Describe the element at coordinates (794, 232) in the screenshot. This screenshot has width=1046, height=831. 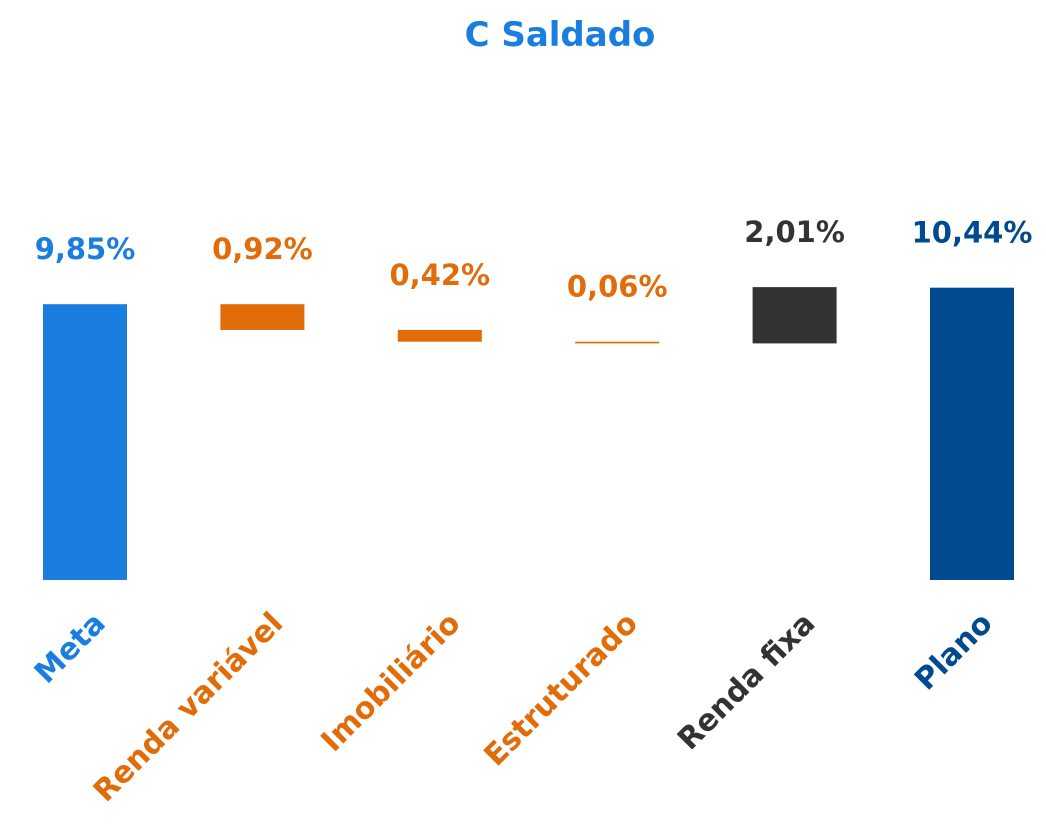
I see `value-label: 2,01%` at that location.